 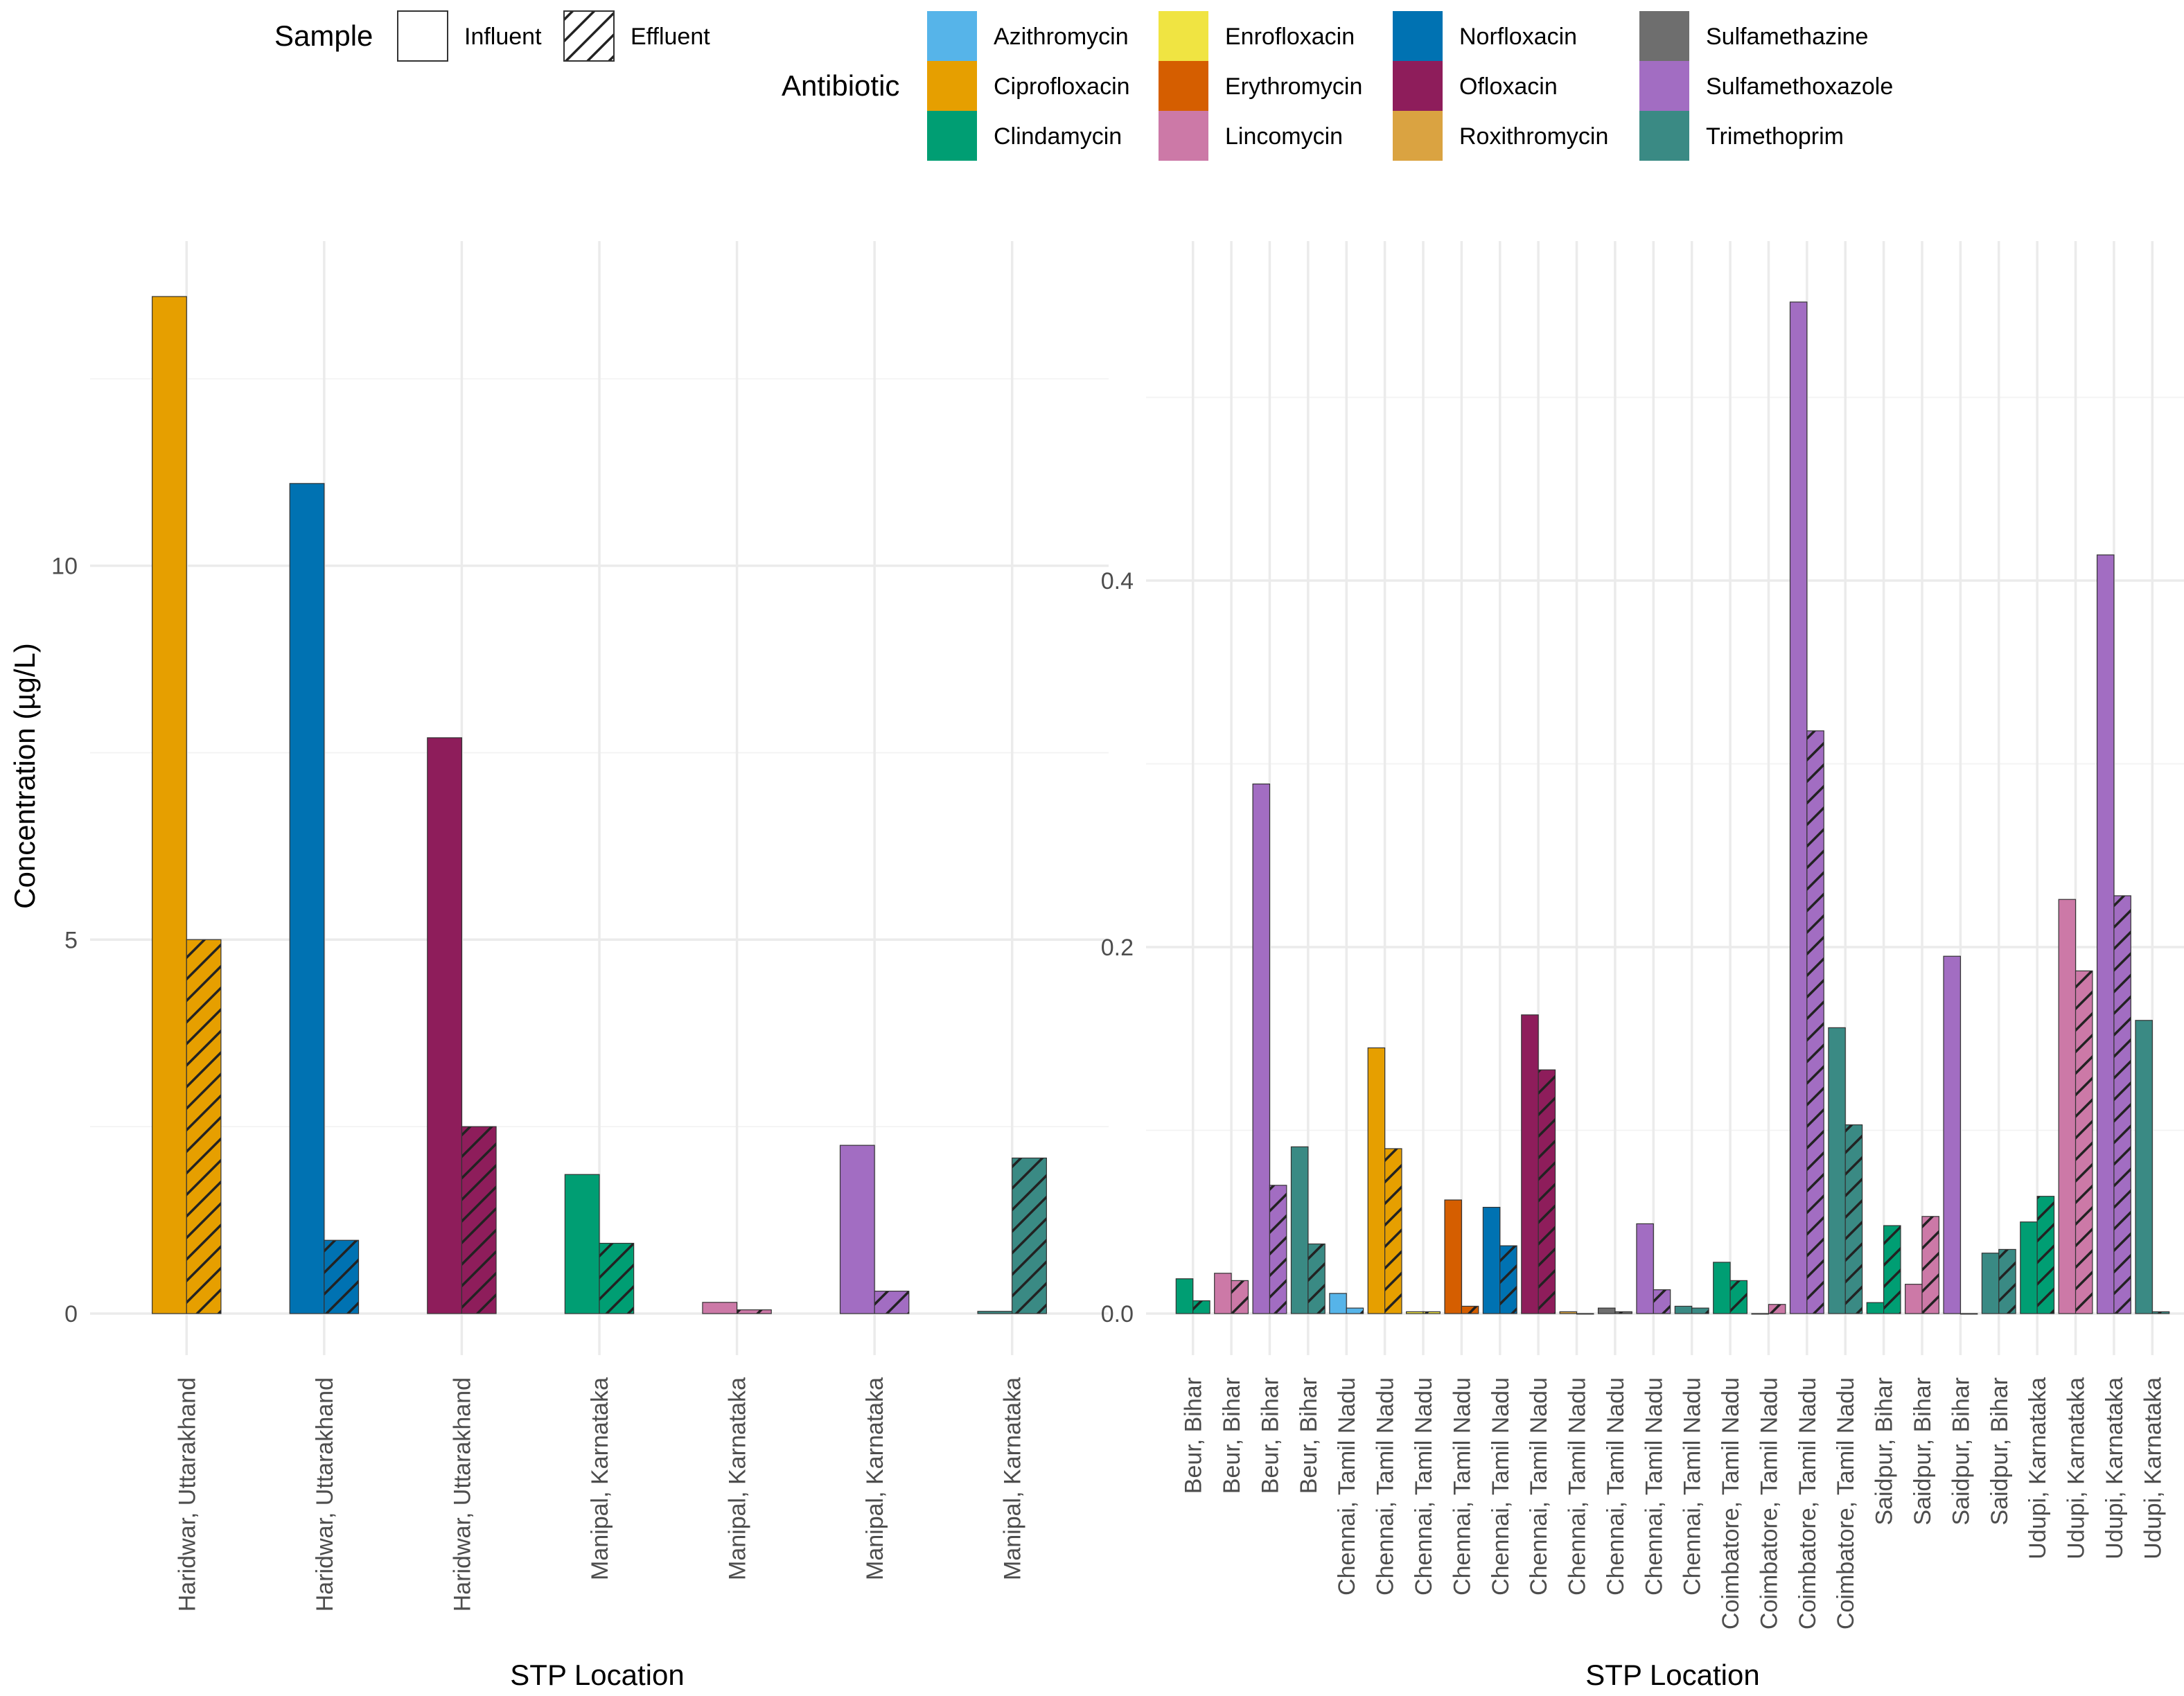 What do you see at coordinates (1664, 136) in the screenshot?
I see `legend-swatch-trimethoprim` at bounding box center [1664, 136].